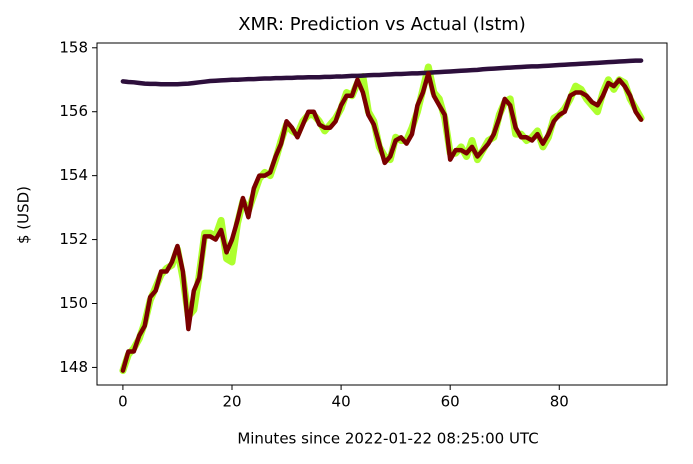 The width and height of the screenshot is (693, 464). What do you see at coordinates (24, 215) in the screenshot?
I see `y-axis-label: $ (USD)` at bounding box center [24, 215].